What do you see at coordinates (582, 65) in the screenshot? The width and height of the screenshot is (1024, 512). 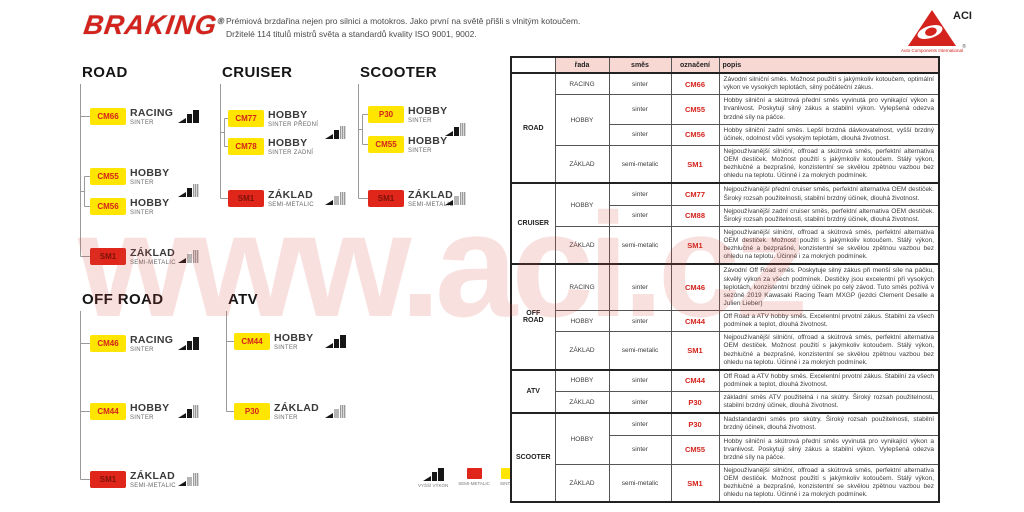 I see `header-rada: řada` at bounding box center [582, 65].